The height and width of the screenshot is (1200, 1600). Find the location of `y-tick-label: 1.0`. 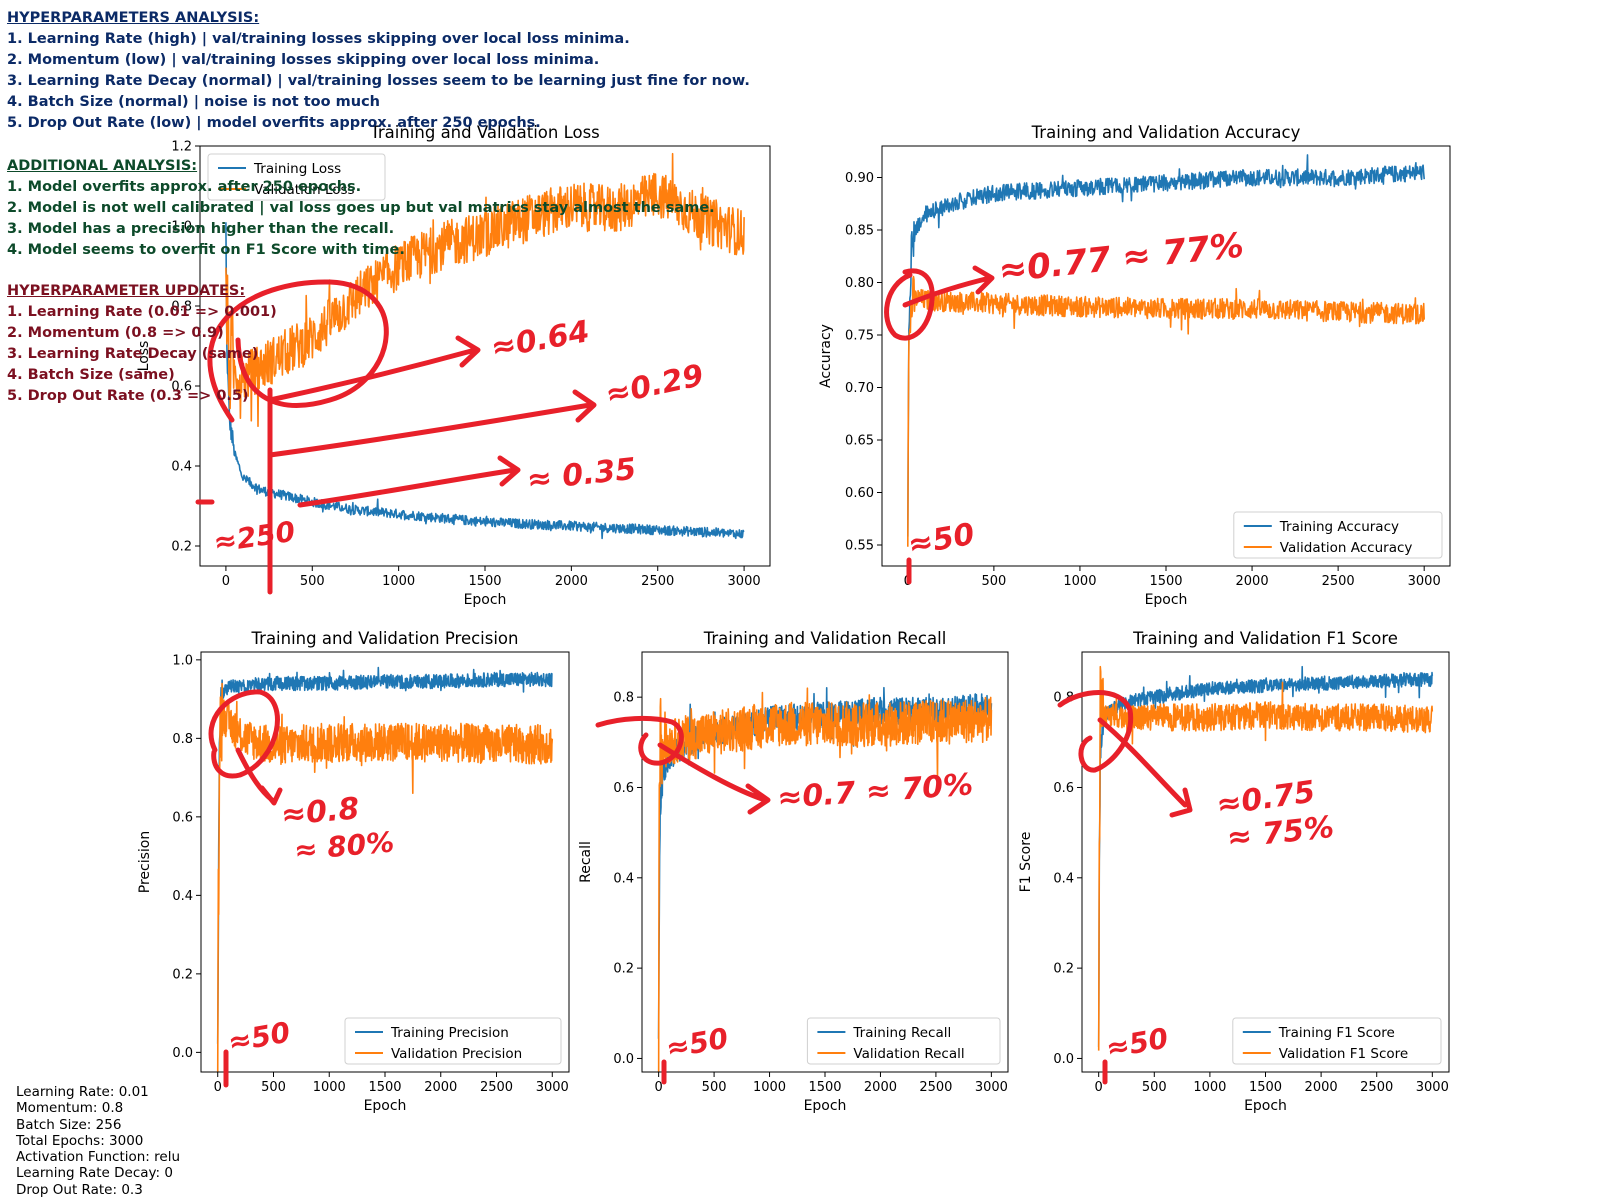

y-tick-label: 1.0 is located at coordinates (181, 227).